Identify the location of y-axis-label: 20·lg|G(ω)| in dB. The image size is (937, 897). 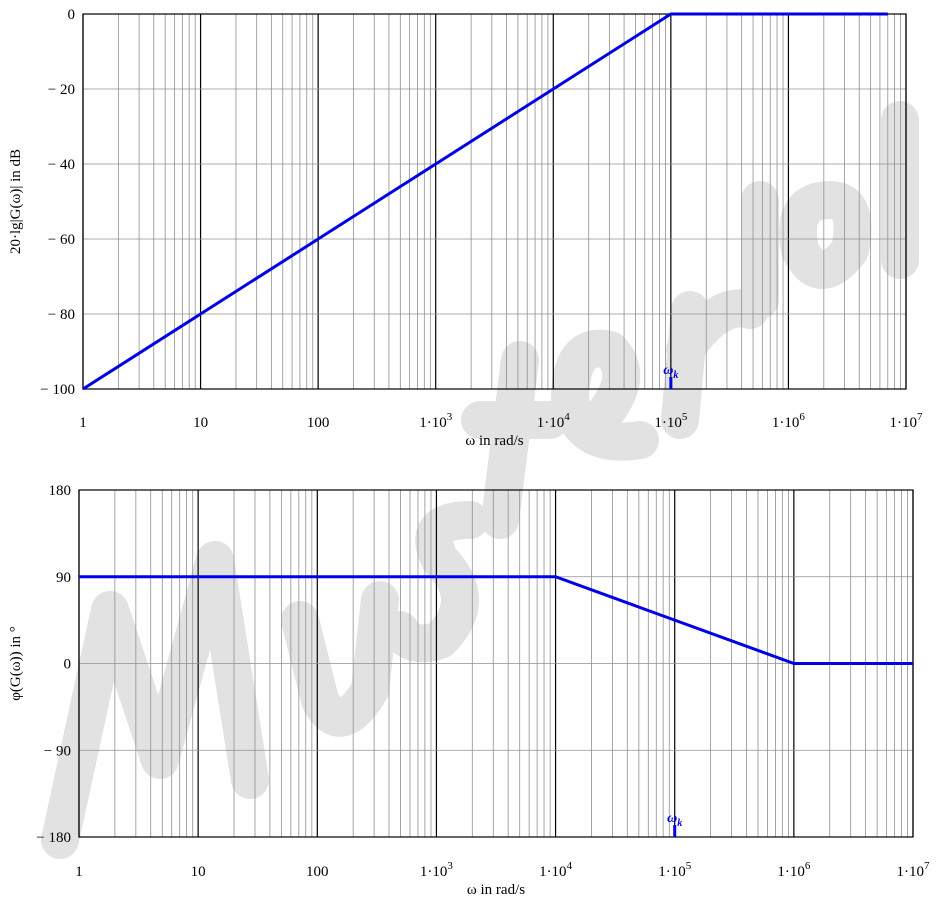
(16, 201).